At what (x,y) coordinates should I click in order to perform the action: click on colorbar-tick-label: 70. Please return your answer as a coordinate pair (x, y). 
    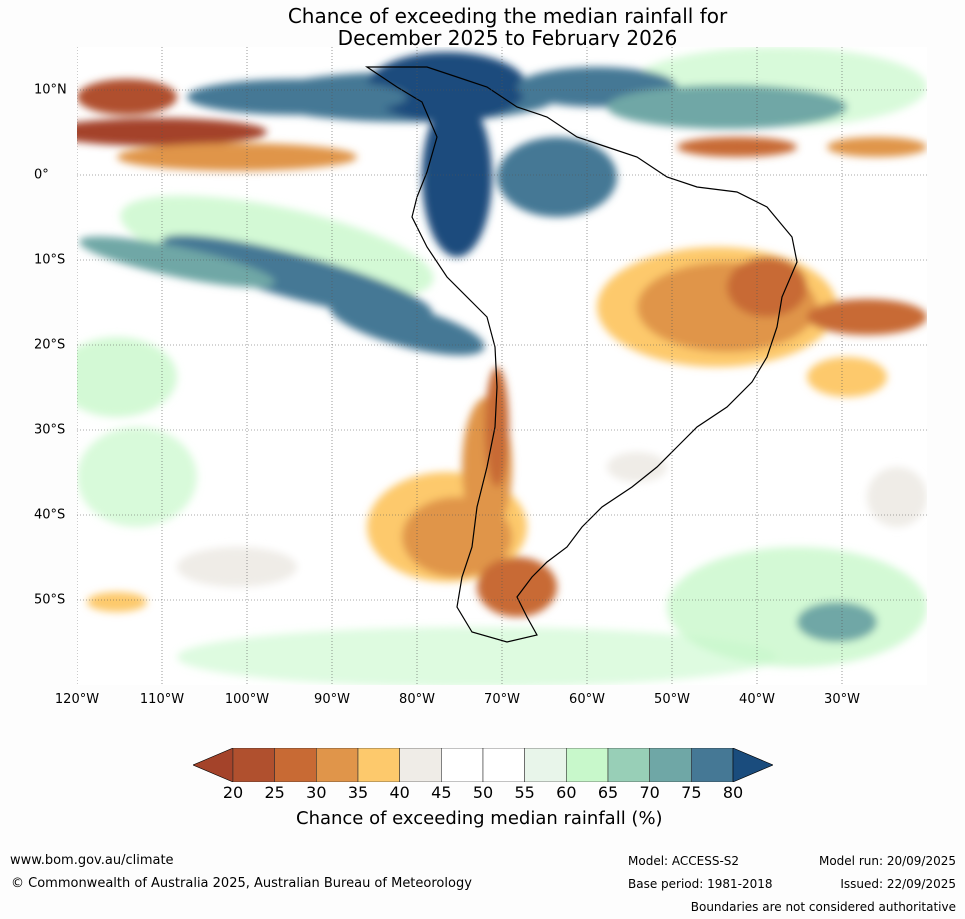
    Looking at the image, I should click on (649, 792).